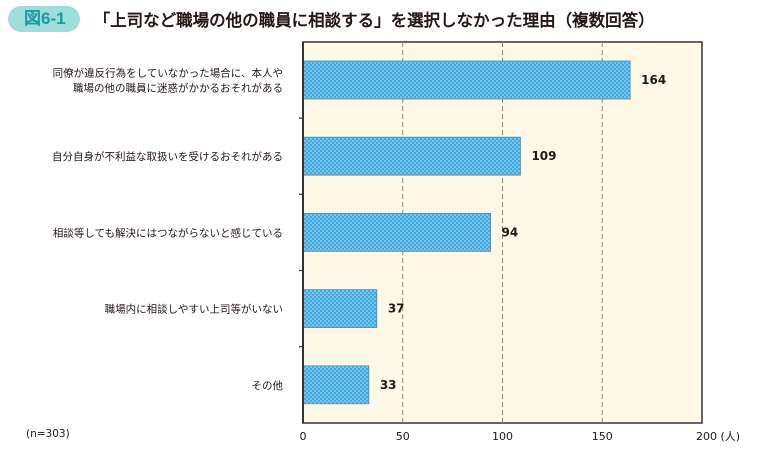 The image size is (760, 450). Describe the element at coordinates (388, 385) in the screenshot. I see `data-label: 33` at that location.